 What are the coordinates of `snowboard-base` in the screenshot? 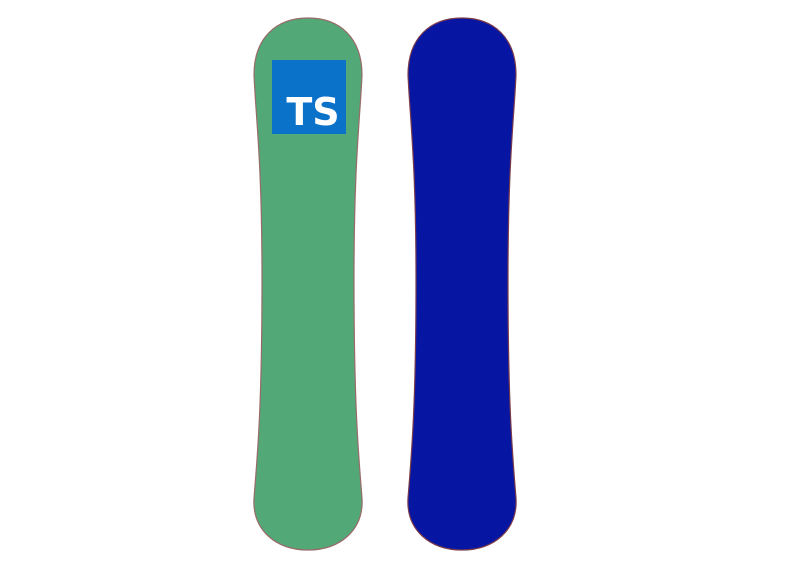 It's located at (462, 284).